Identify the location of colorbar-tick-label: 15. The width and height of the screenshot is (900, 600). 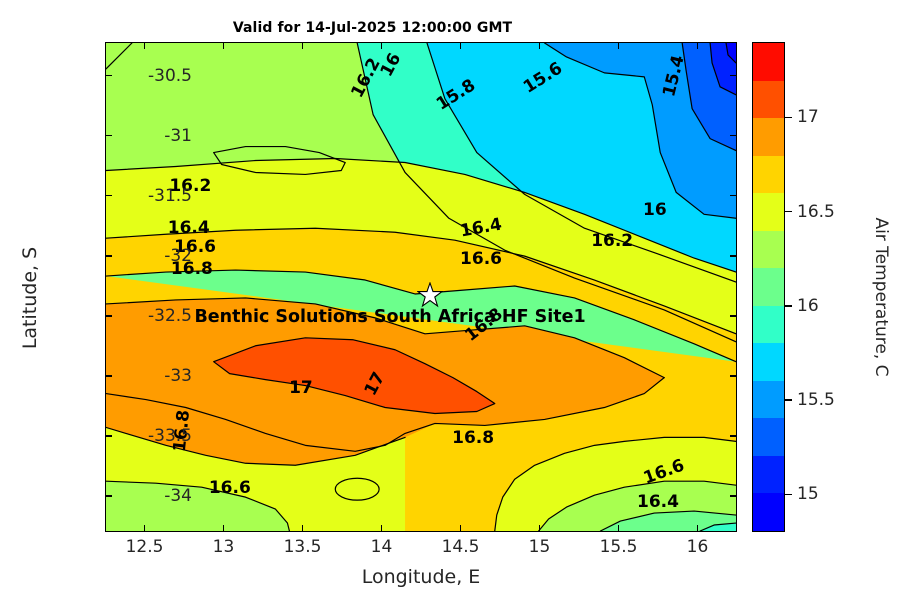
(808, 494).